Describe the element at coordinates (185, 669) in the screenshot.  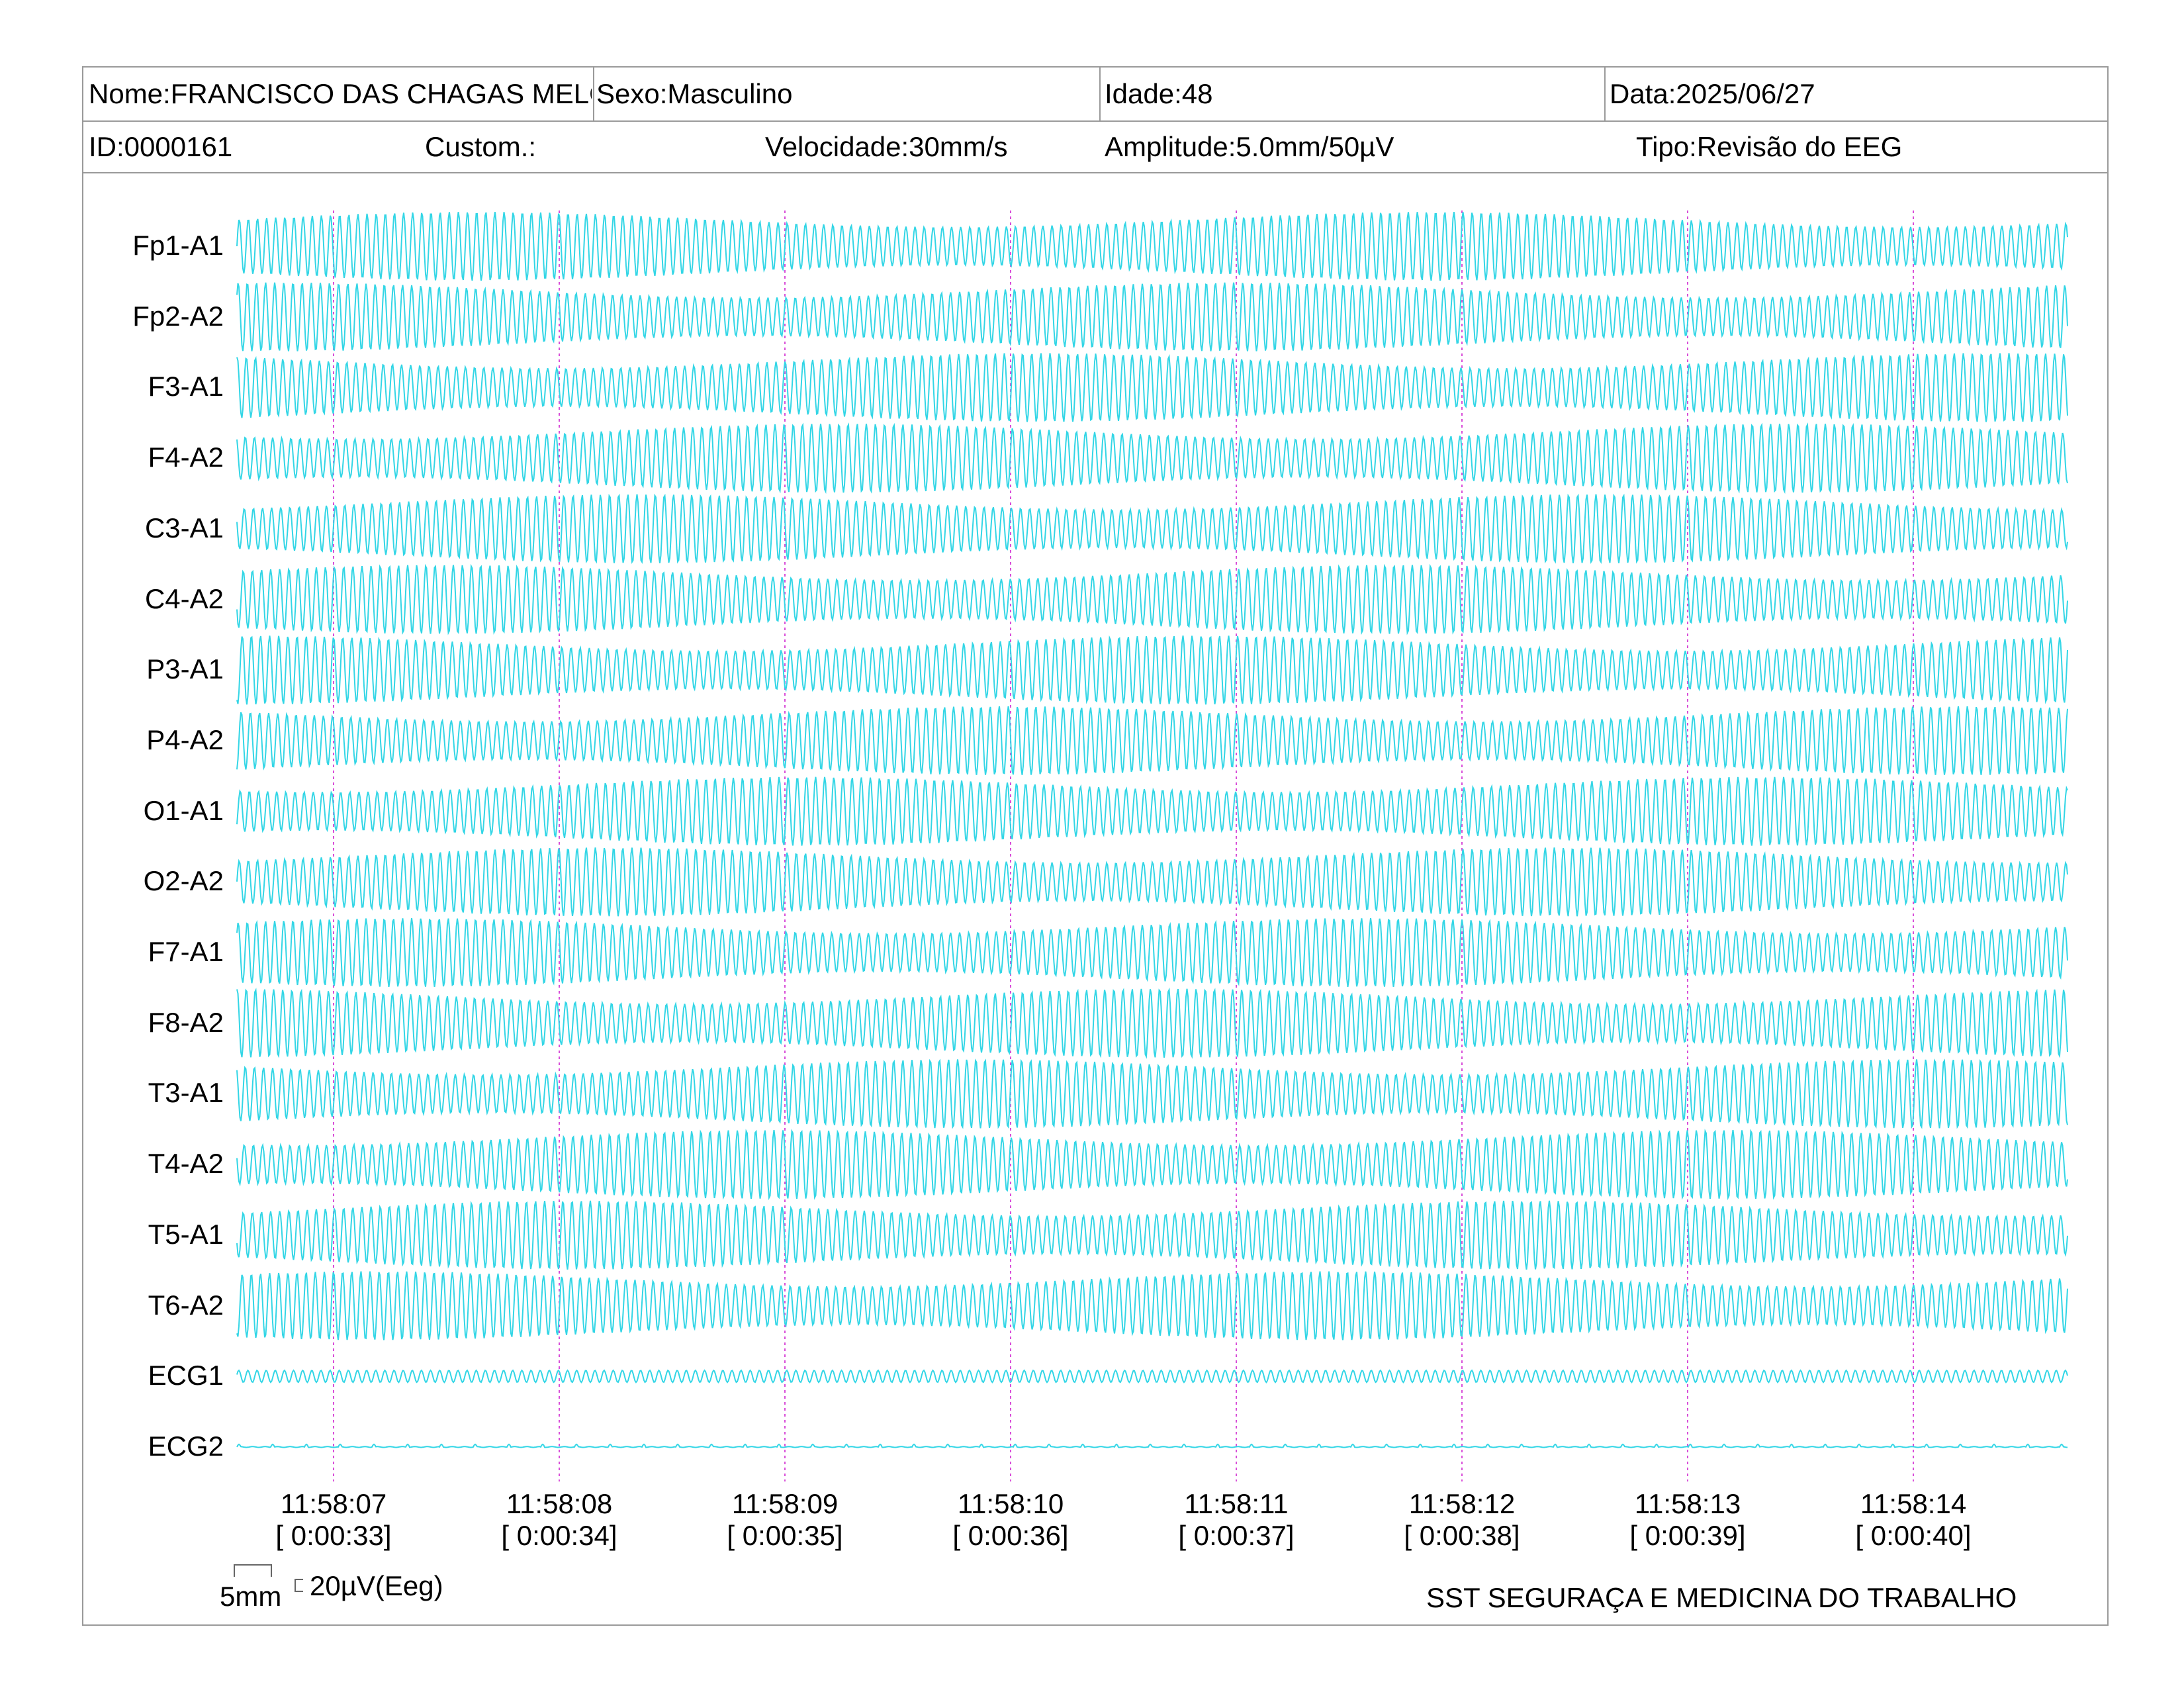
I see `channel-label: P3-A1` at that location.